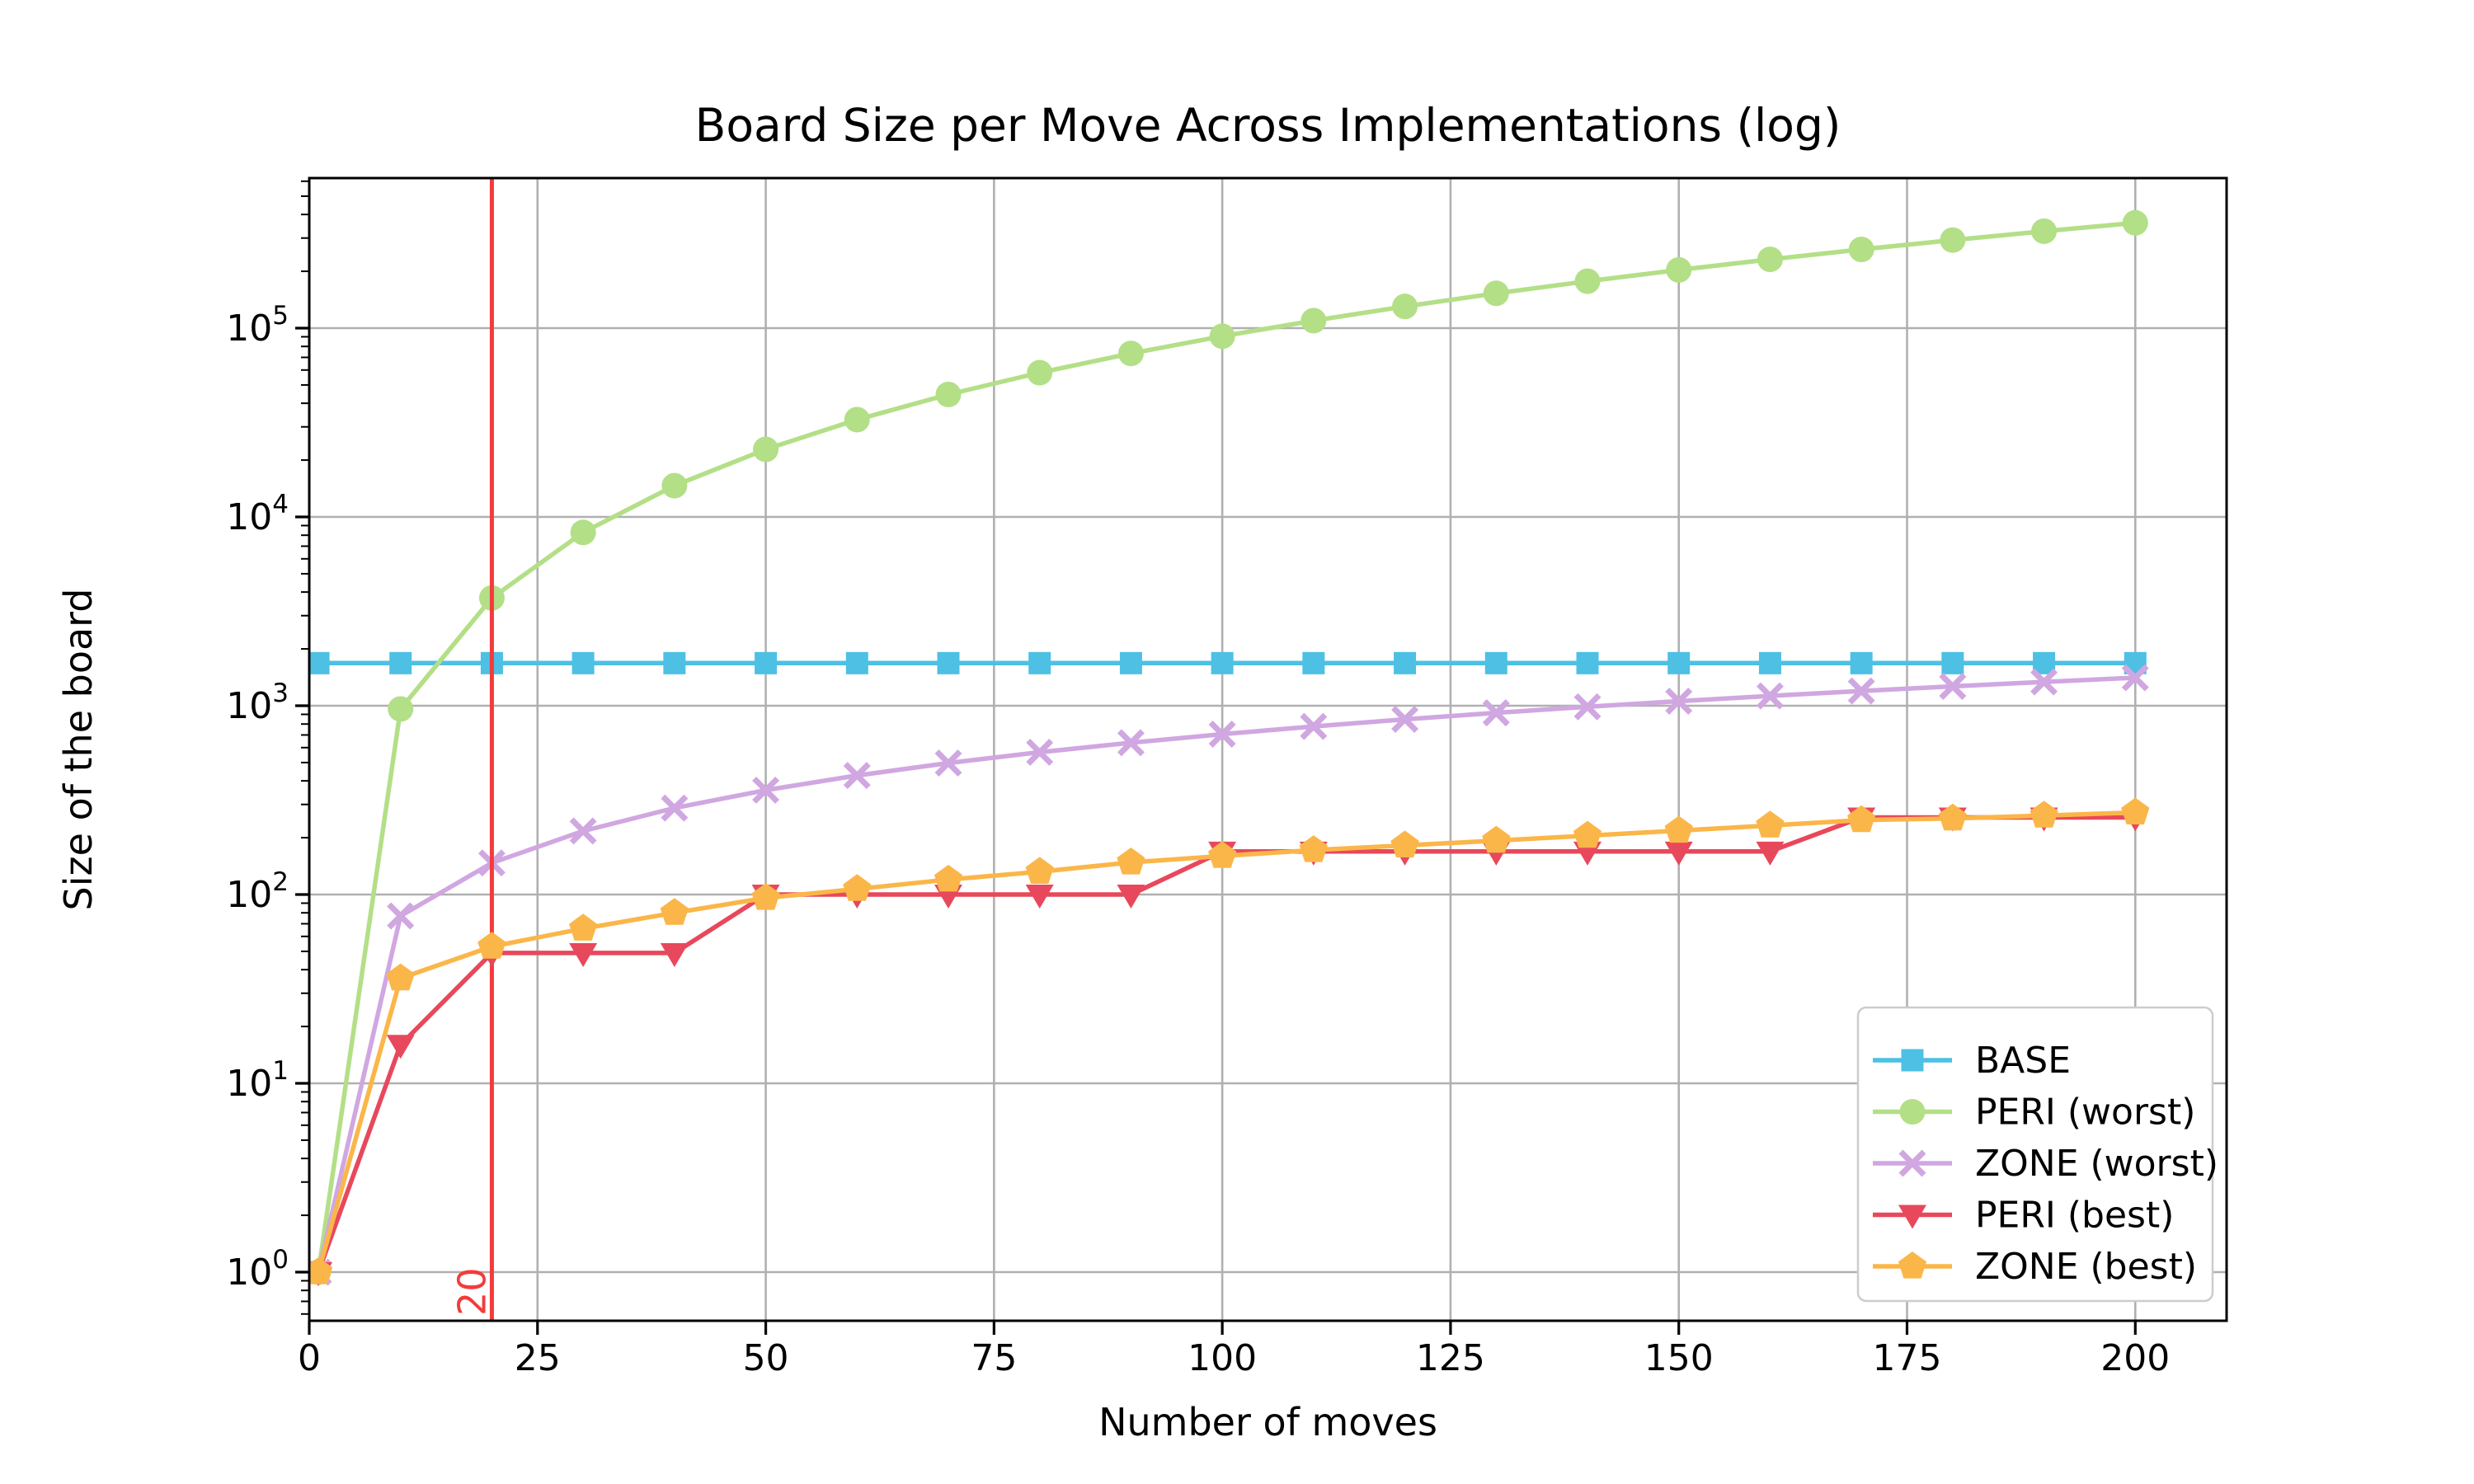 The width and height of the screenshot is (2474, 1484). I want to click on y-tick-label: 10⁵, so click(257, 325).